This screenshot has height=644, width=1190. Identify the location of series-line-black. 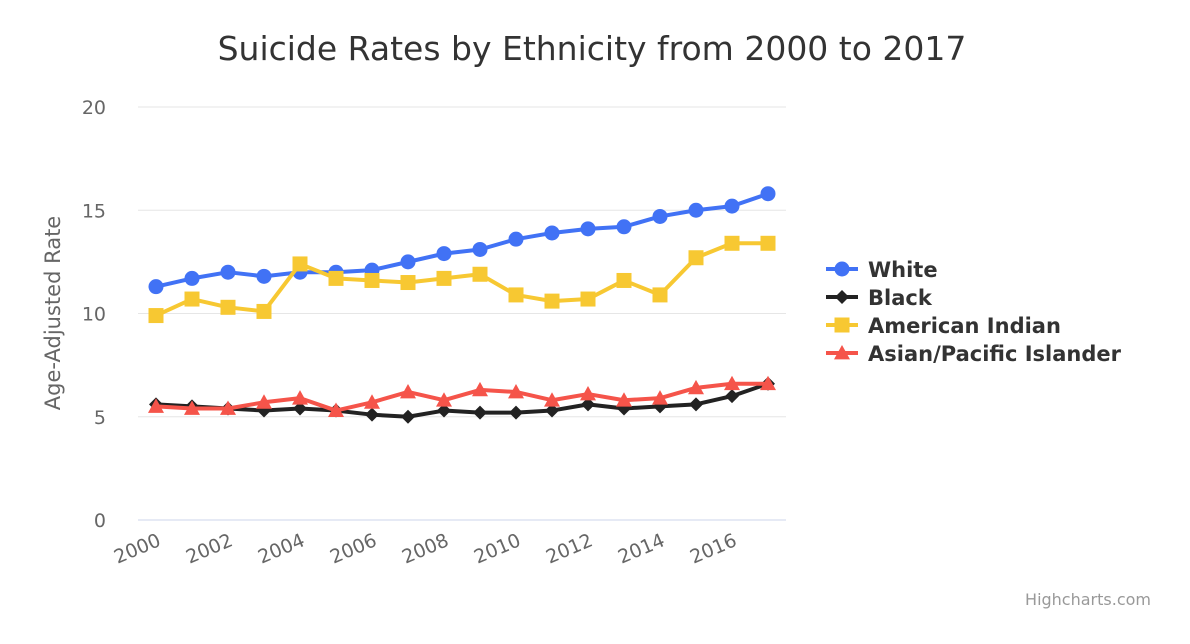
(462, 400).